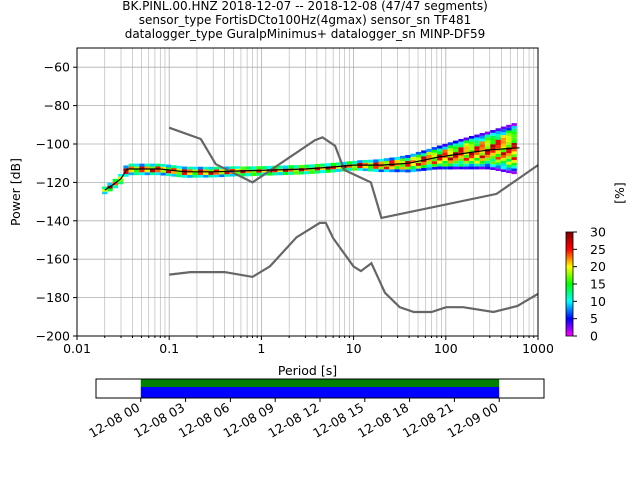 This screenshot has width=640, height=480. What do you see at coordinates (446, 348) in the screenshot?
I see `x-tick-label: 100` at bounding box center [446, 348].